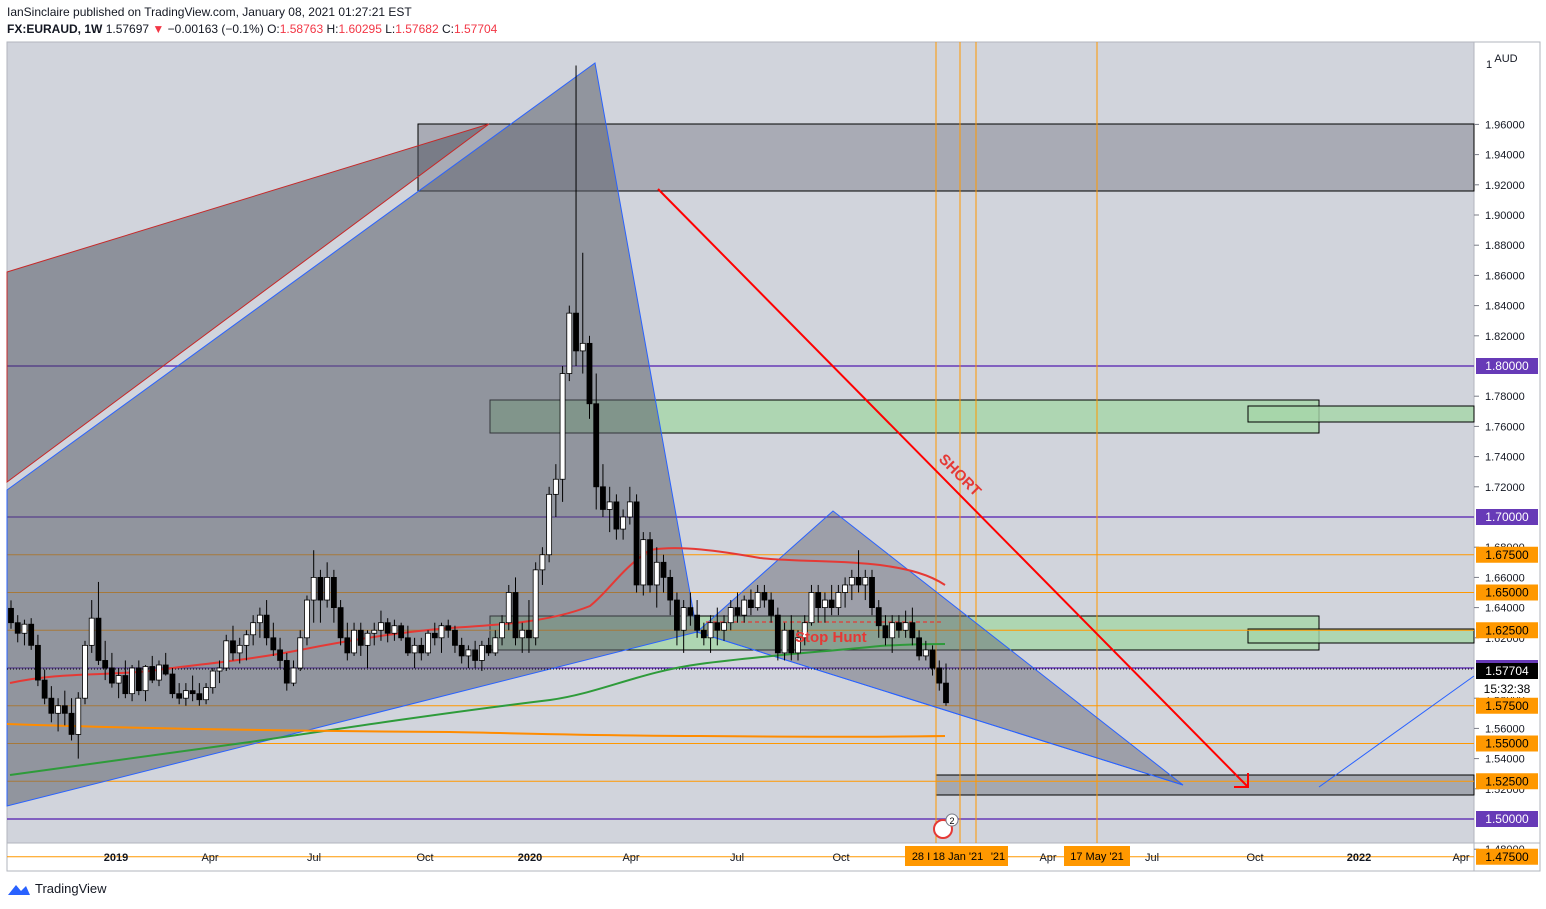 The width and height of the screenshot is (1546, 909). Describe the element at coordinates (1361, 636) in the screenshot. I see `support-zone-green-ext` at that location.